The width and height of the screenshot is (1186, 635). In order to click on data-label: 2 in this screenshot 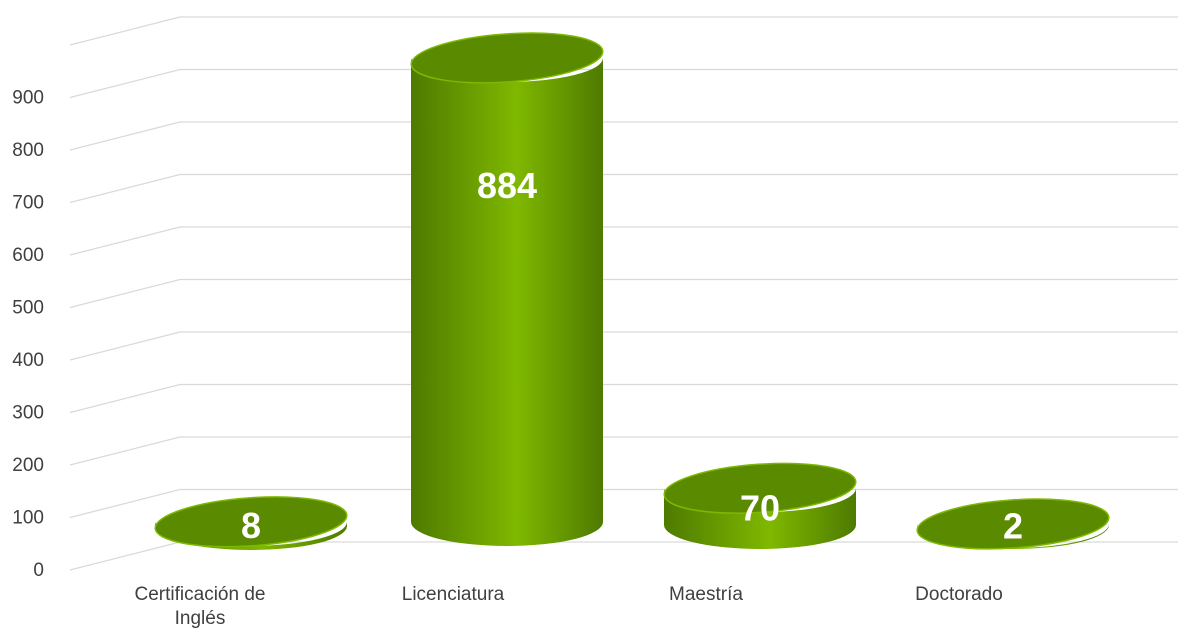, I will do `click(1013, 525)`.